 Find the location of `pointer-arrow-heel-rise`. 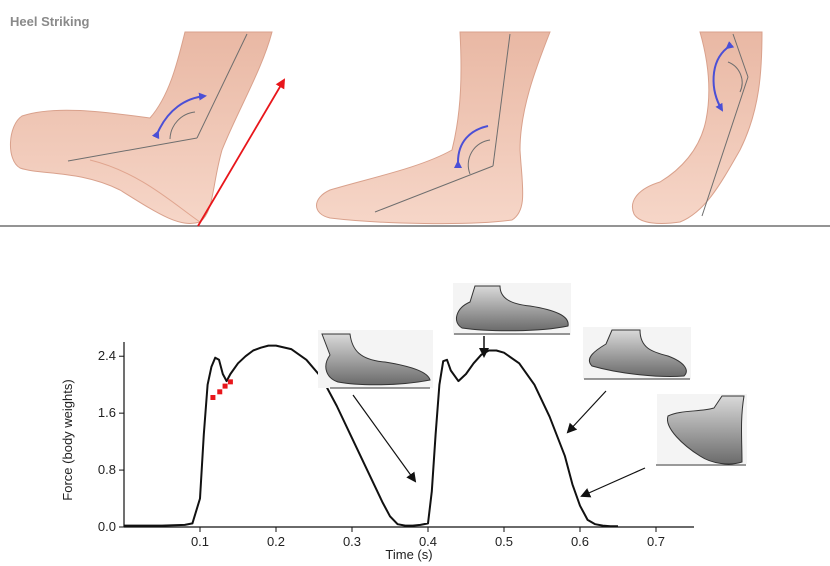

pointer-arrow-heel-rise is located at coordinates (586, 412).